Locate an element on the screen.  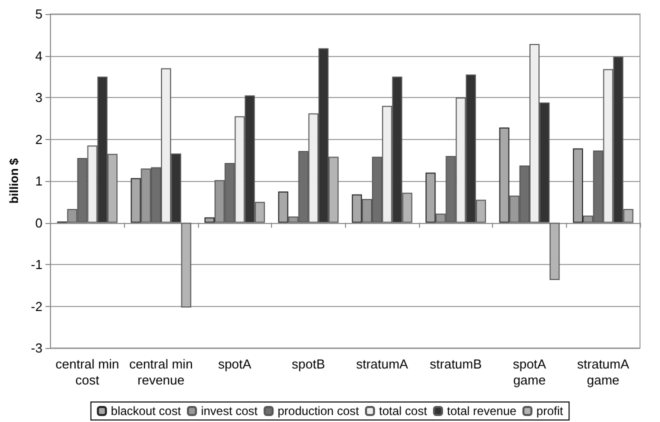
y-tick-label: -3 is located at coordinates (36, 348).